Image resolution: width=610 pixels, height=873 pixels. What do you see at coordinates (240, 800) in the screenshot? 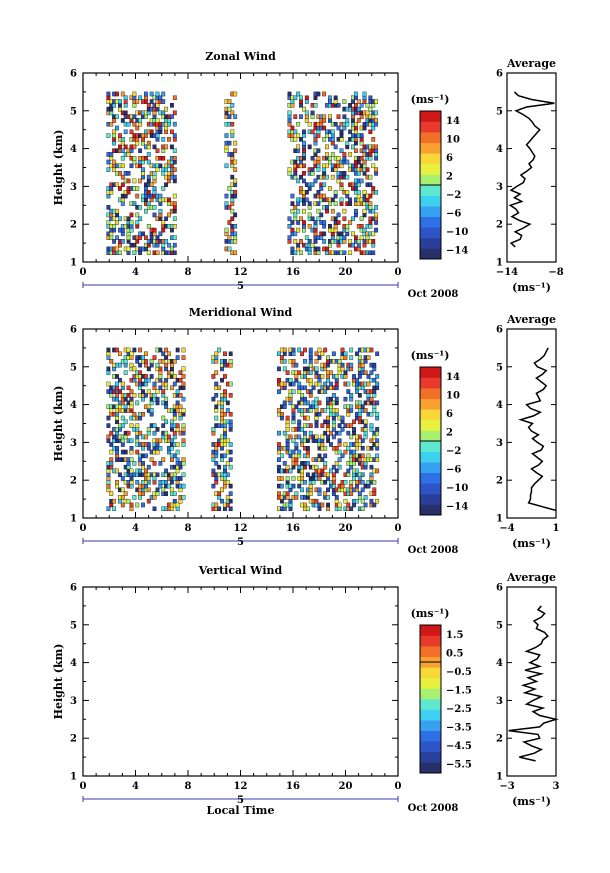
I see `day-label: 5` at bounding box center [240, 800].